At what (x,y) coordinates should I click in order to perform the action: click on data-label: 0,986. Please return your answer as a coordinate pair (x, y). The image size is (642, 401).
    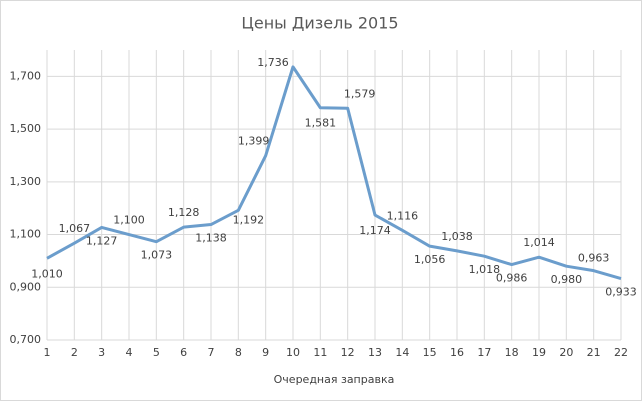
    Looking at the image, I should click on (512, 278).